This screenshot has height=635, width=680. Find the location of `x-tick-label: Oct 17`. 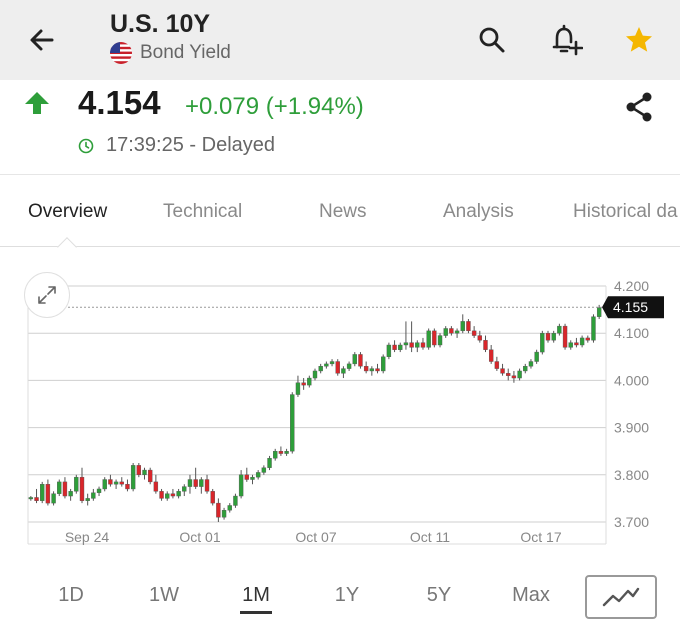

x-tick-label: Oct 17 is located at coordinates (540, 537).